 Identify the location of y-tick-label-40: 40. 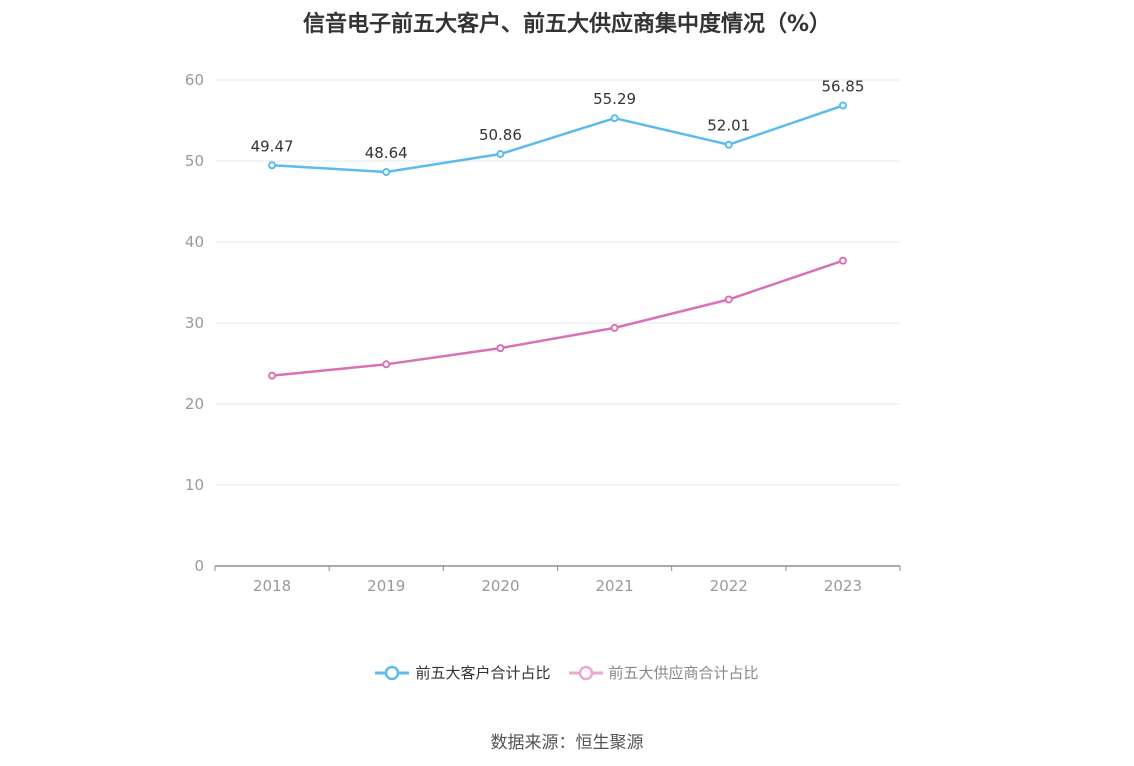
(194, 242).